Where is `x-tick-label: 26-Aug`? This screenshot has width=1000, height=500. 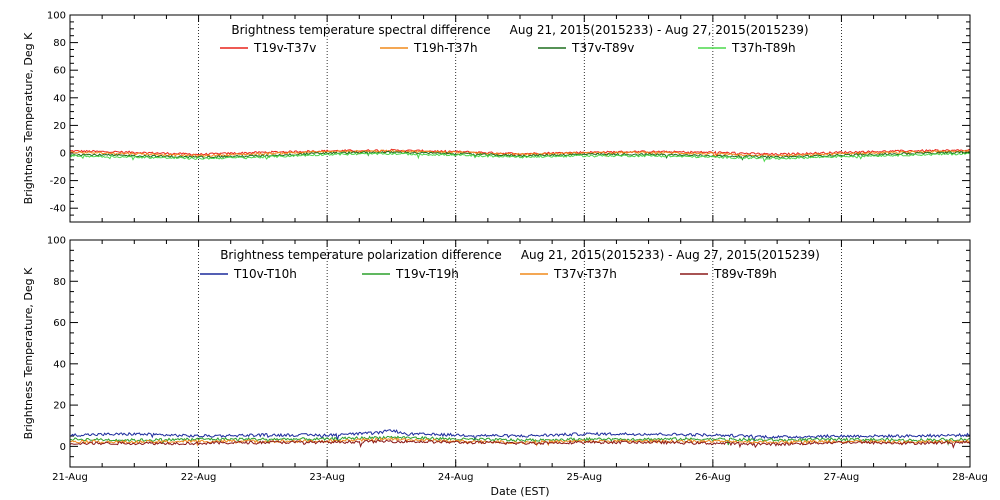 x-tick-label: 26-Aug is located at coordinates (713, 477).